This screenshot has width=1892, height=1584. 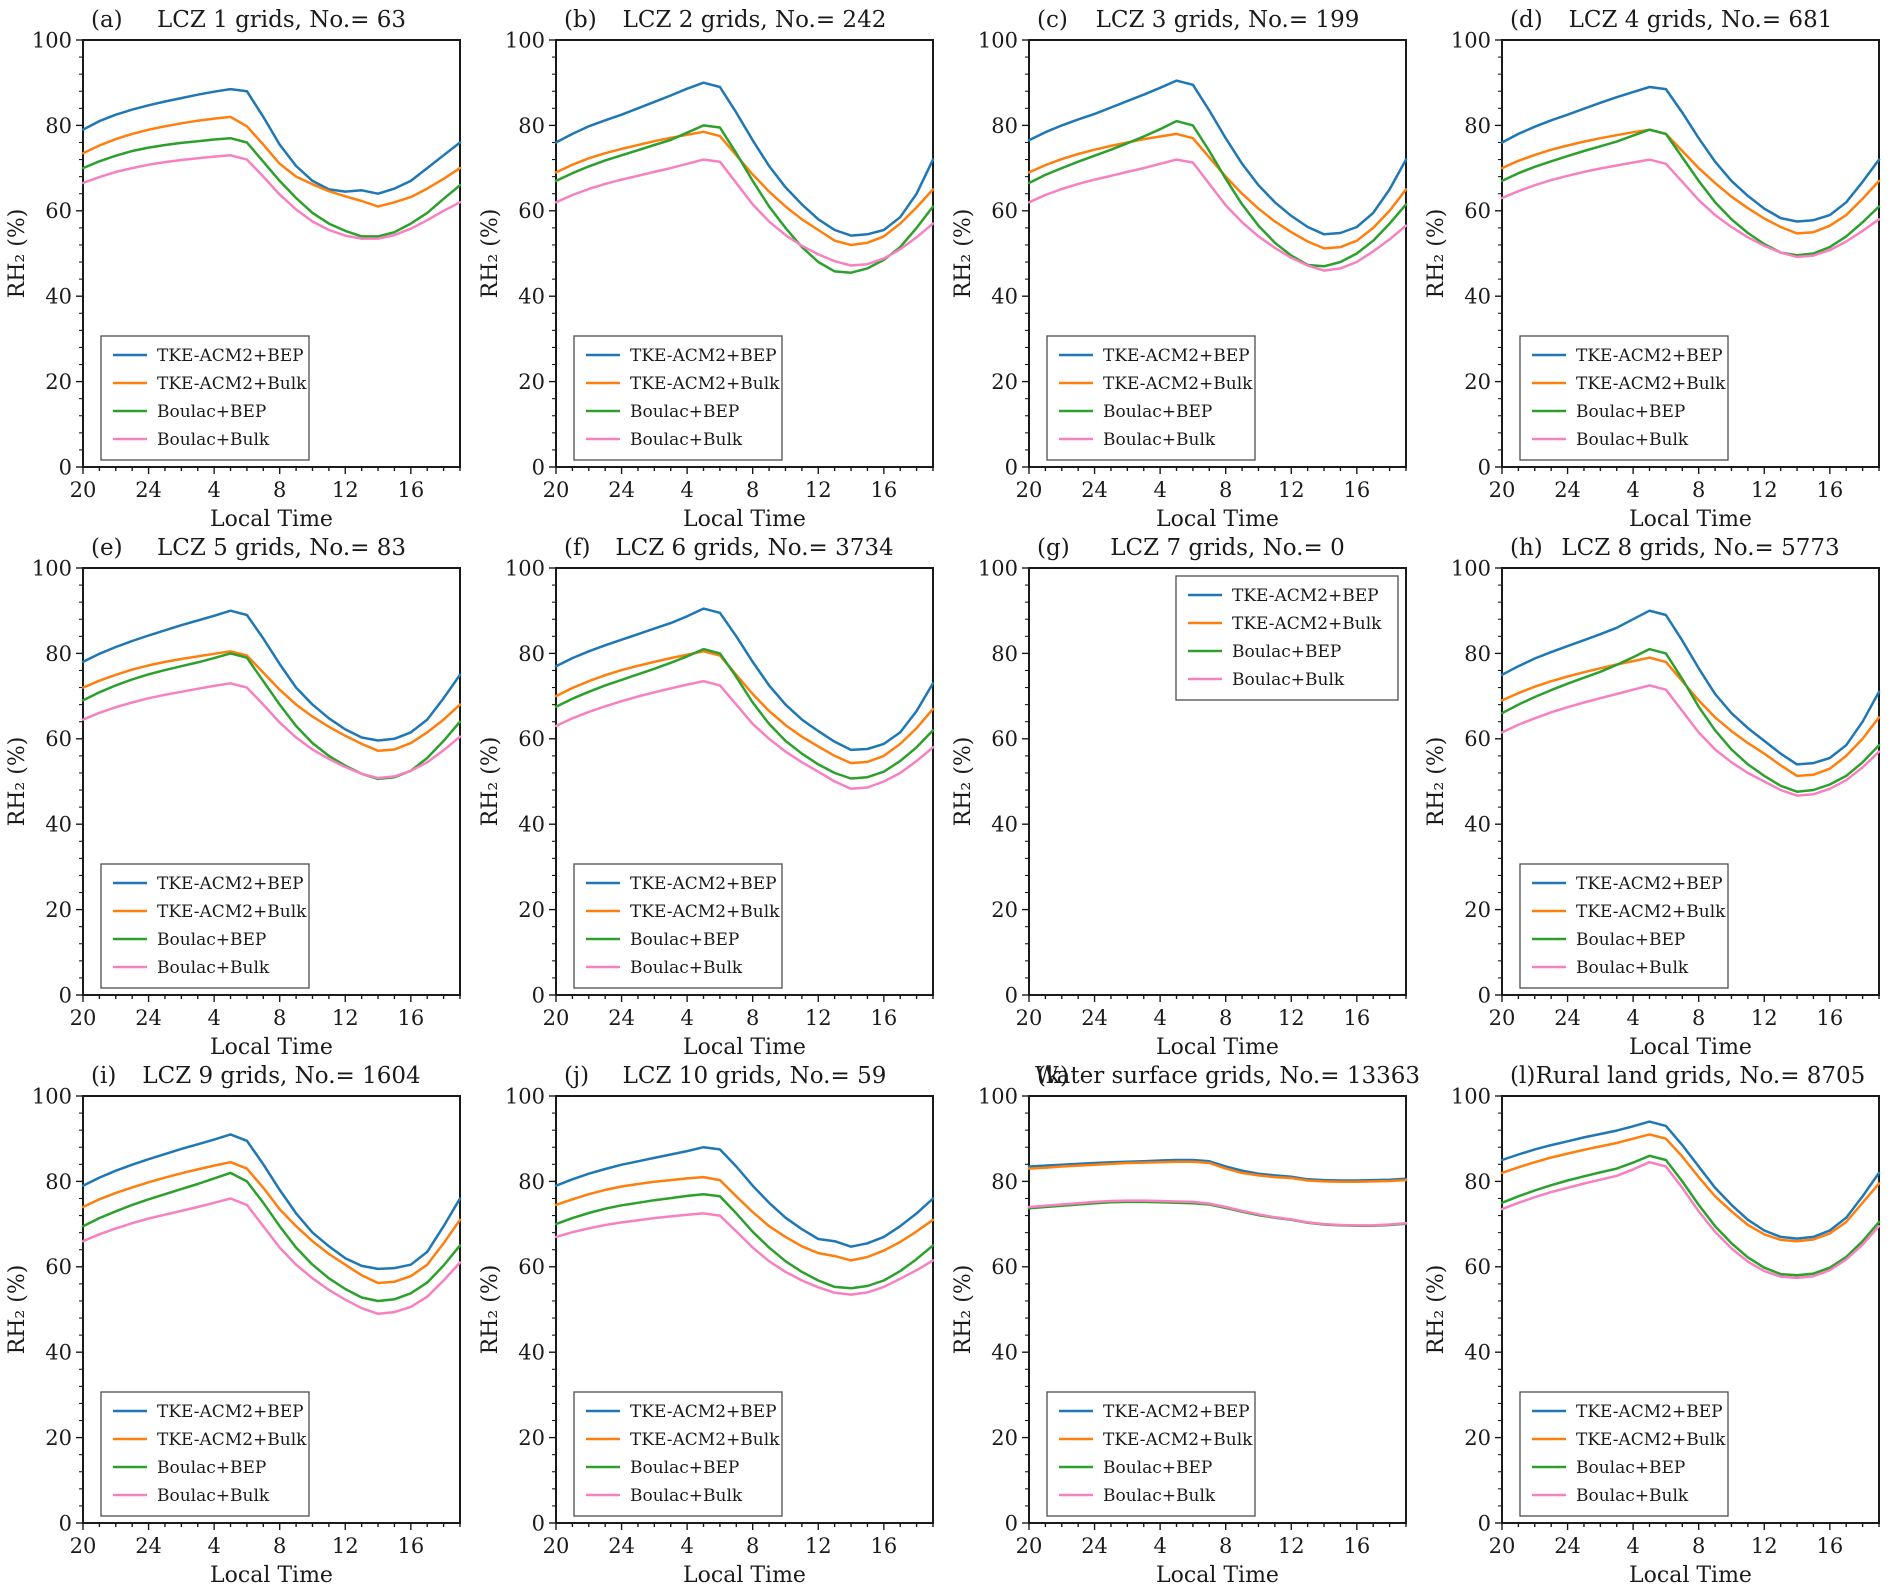 What do you see at coordinates (1701, 20) in the screenshot?
I see `subplot-title: LCZ 4 grids, No.= 681` at bounding box center [1701, 20].